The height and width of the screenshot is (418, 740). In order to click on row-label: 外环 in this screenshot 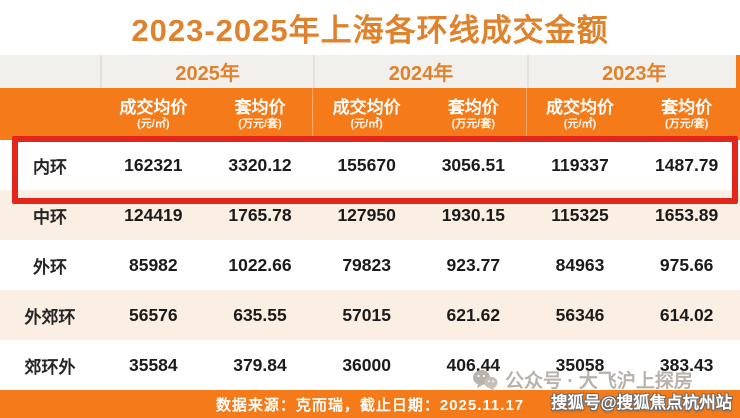, I will do `click(50, 267)`.